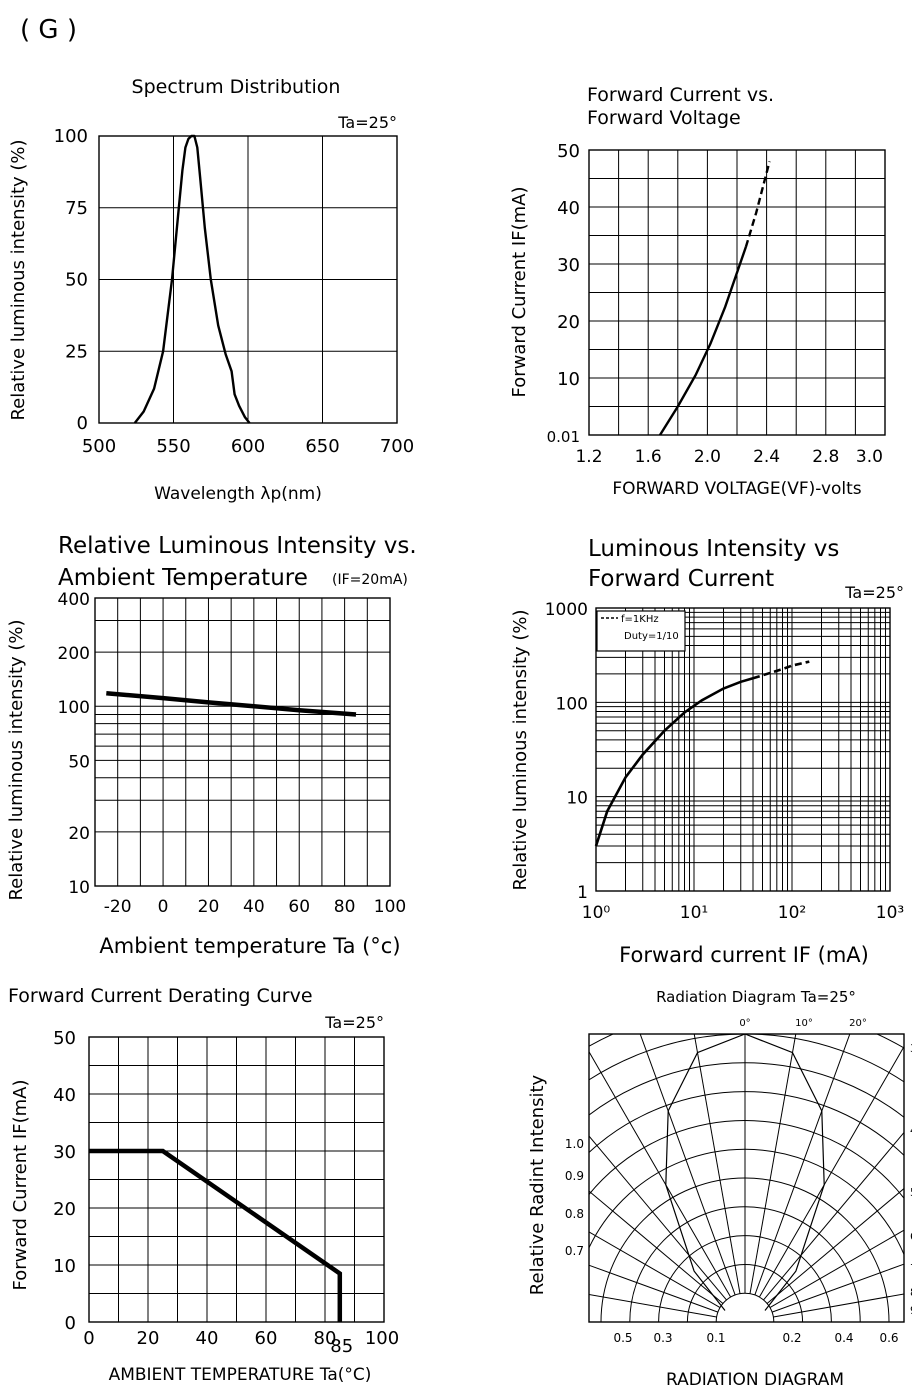 The height and width of the screenshot is (1390, 912). Describe the element at coordinates (707, 457) in the screenshot. I see `ifvf-x-tick: 2.0` at that location.